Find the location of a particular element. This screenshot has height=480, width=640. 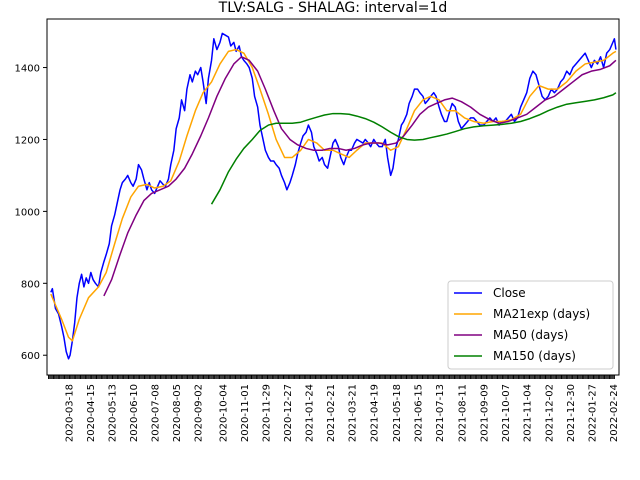

legend-label: MA50 (days) is located at coordinates (530, 335).